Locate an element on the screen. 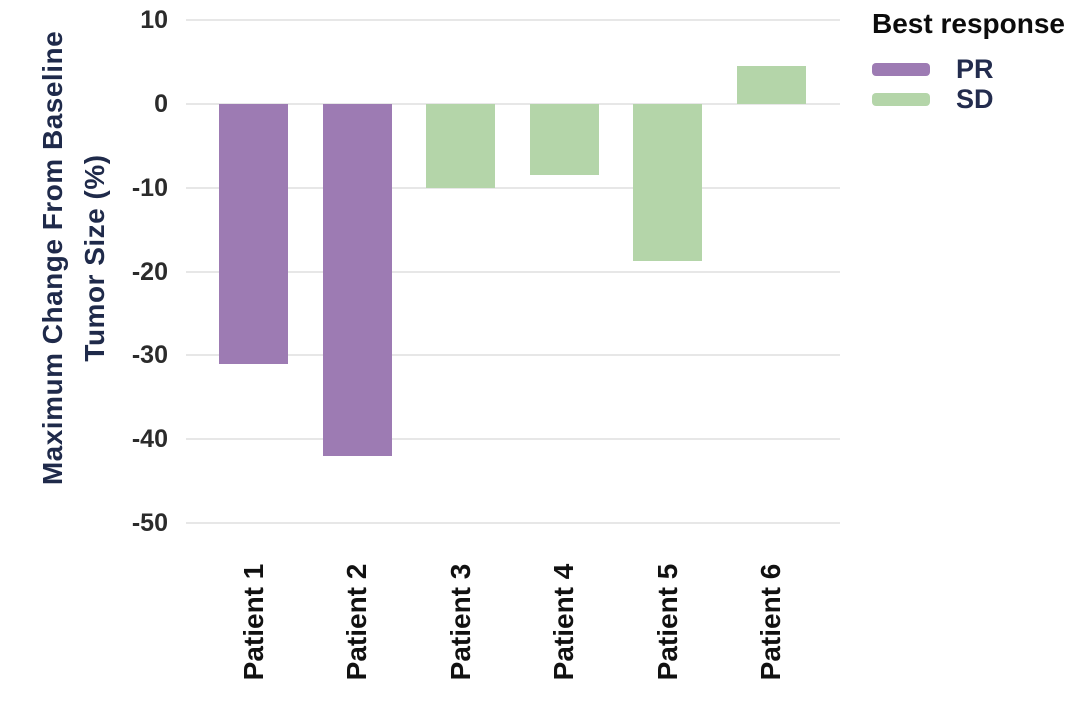  y-tick-label--30: -30 is located at coordinates (149, 355).